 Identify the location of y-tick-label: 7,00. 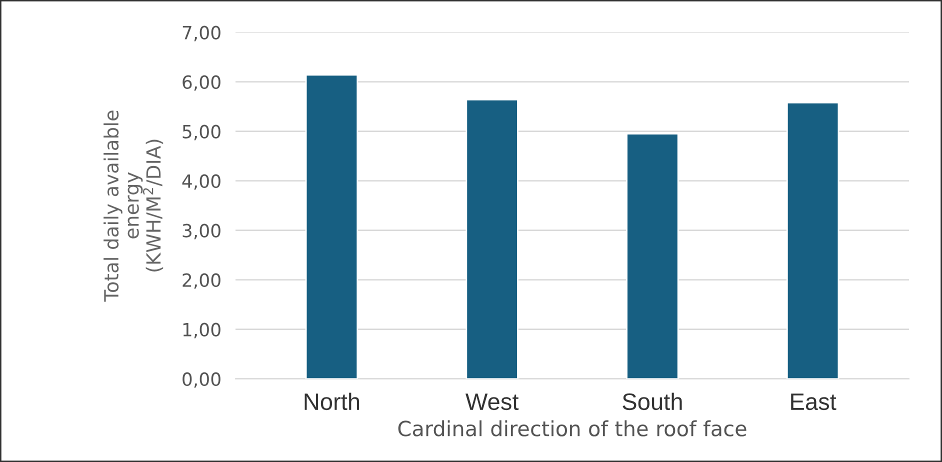
(201, 34).